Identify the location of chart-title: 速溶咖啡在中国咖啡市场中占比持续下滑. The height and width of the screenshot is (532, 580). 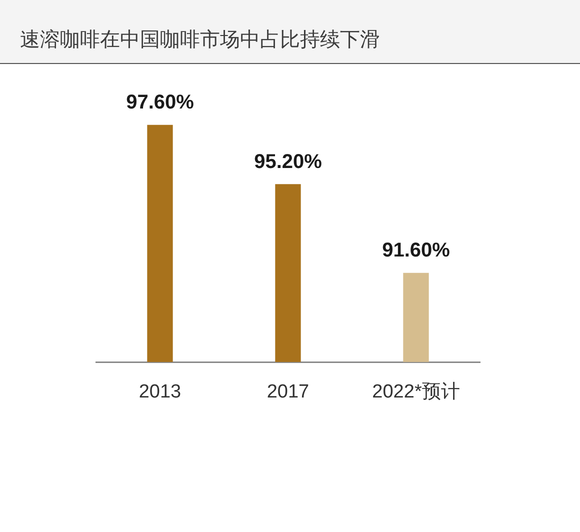
(200, 40).